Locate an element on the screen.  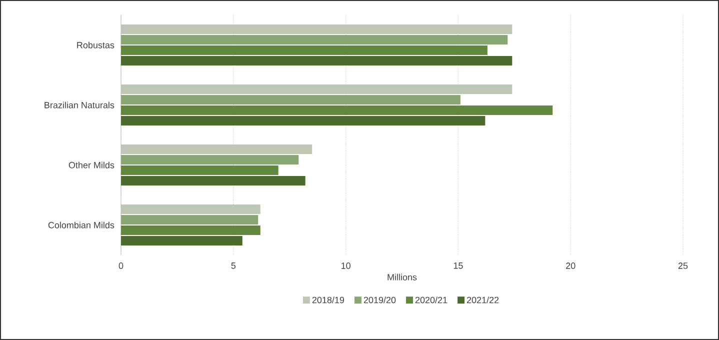
y-tick-label: Robustas is located at coordinates (95, 45).